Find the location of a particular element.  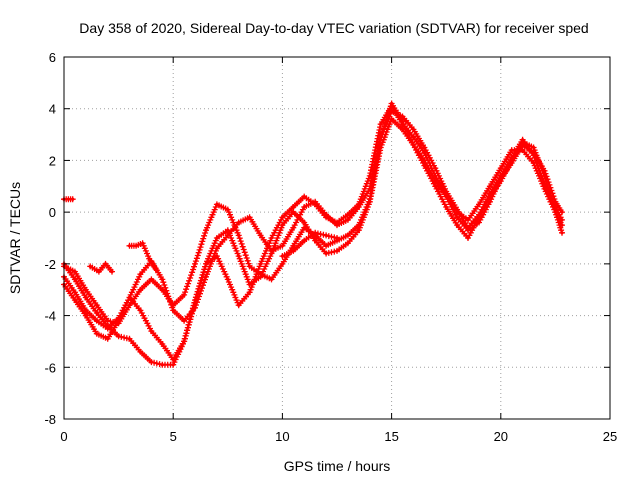

series-segment-c is located at coordinates (101, 267).